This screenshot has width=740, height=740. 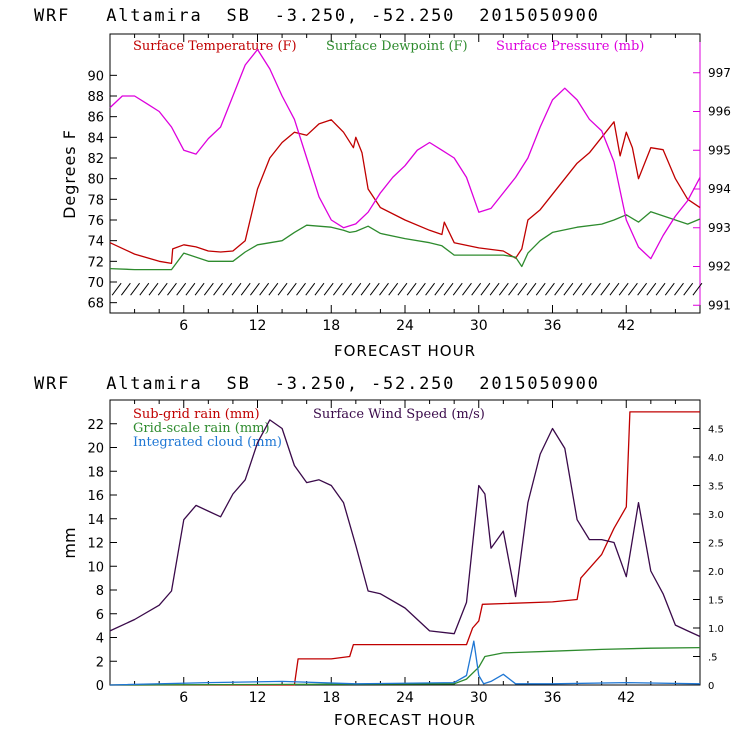 I want to click on series-line-grid-scale-rain, so click(x=405, y=666).